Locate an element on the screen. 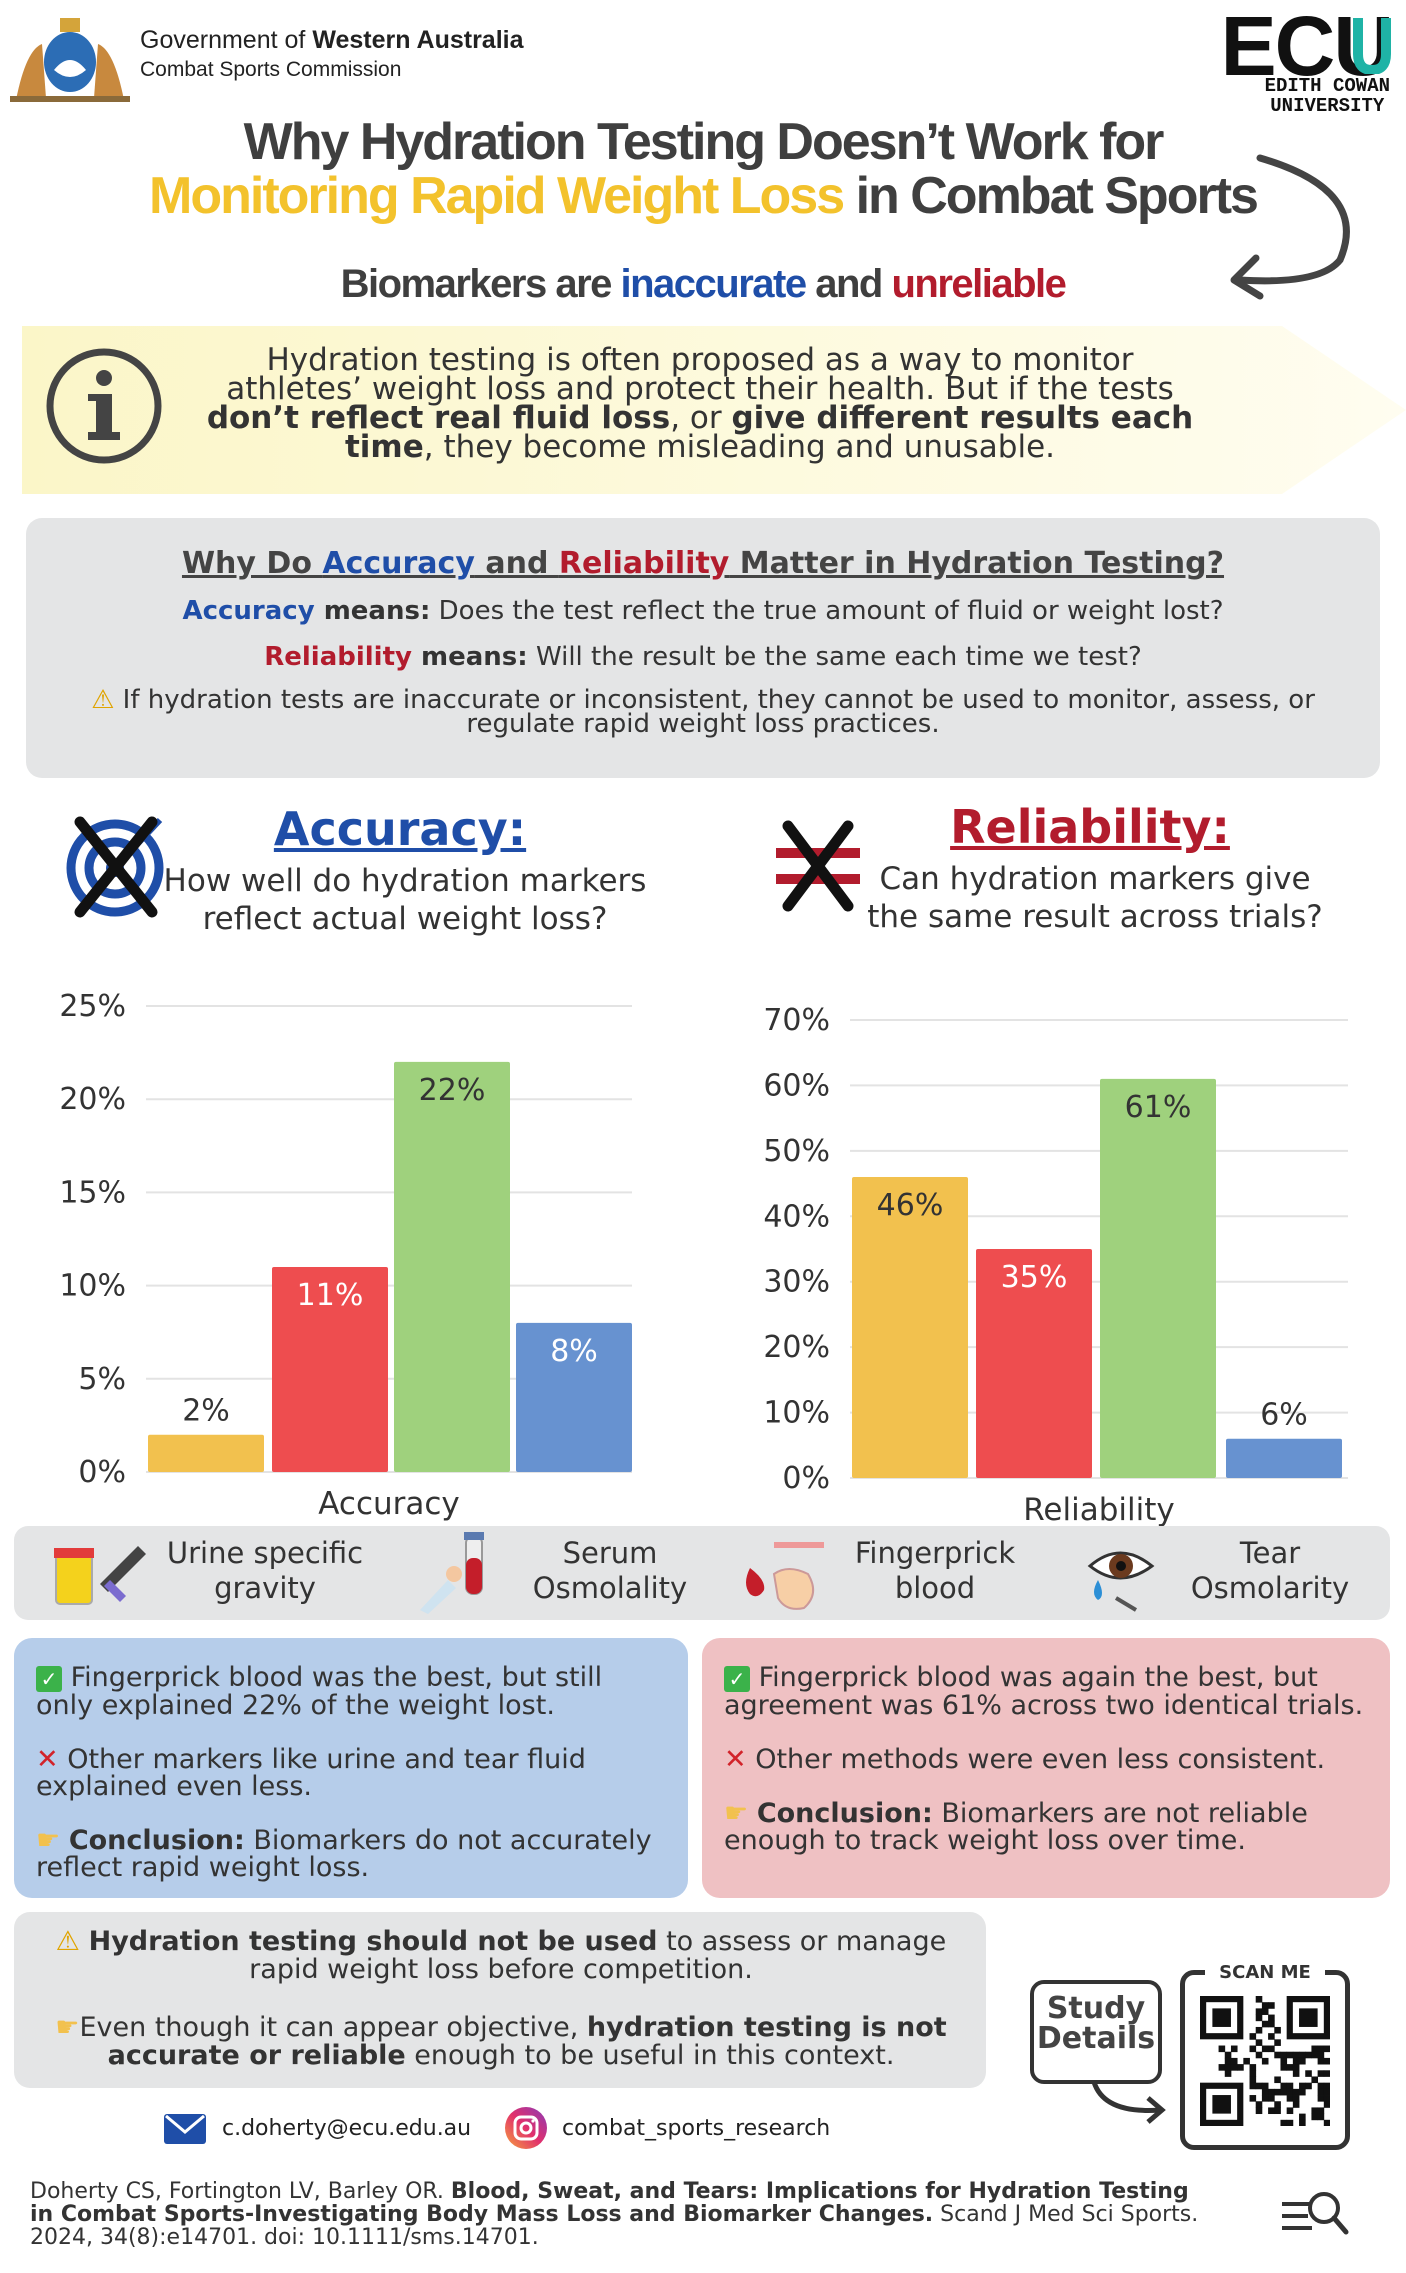  bottom-summary-box is located at coordinates (500, 2000).